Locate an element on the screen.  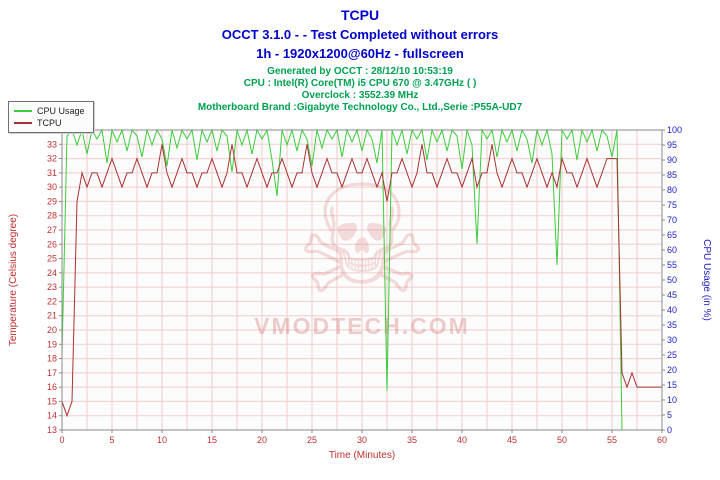
x-tick-label: 60 is located at coordinates (662, 440).